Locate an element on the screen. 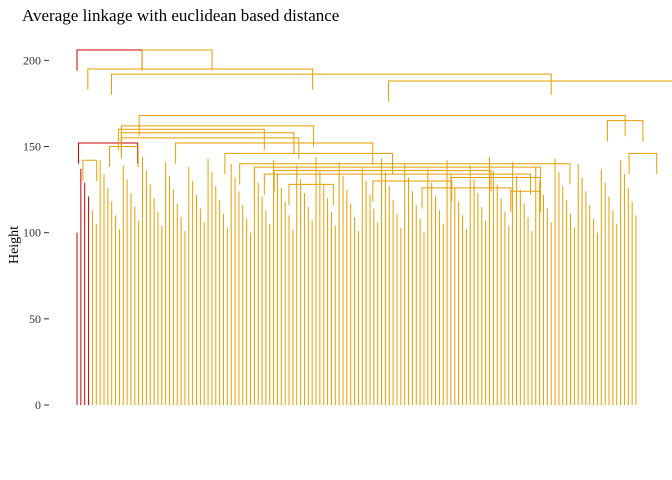 This screenshot has width=672, height=480. y-tick-label: 0 is located at coordinates (38, 405).